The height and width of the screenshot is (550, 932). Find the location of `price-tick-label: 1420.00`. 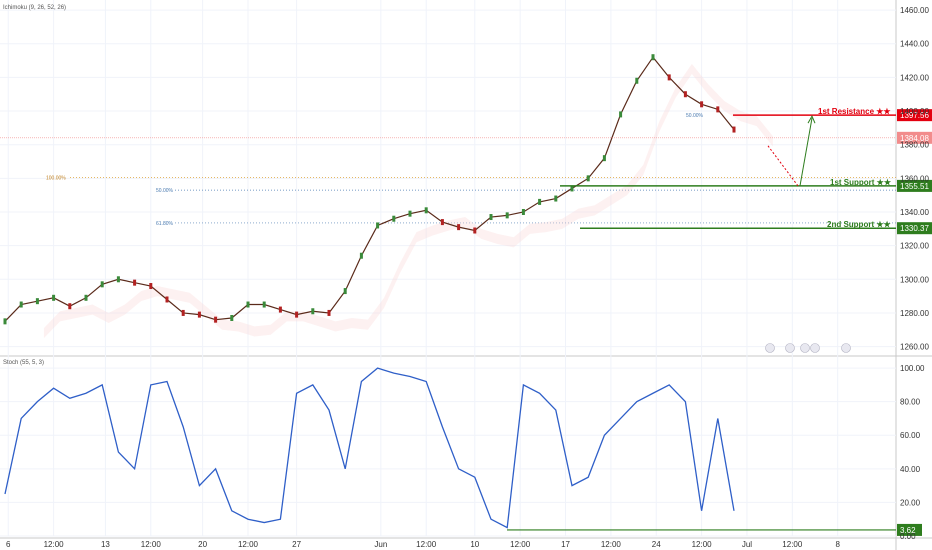

price-tick-label: 1420.00 is located at coordinates (914, 77).